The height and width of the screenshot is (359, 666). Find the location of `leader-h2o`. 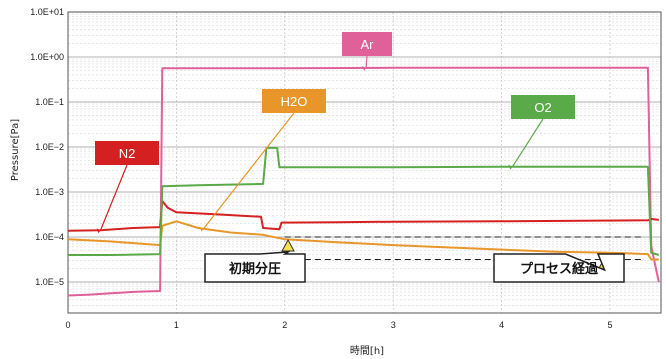

leader-h2o is located at coordinates (249, 171).